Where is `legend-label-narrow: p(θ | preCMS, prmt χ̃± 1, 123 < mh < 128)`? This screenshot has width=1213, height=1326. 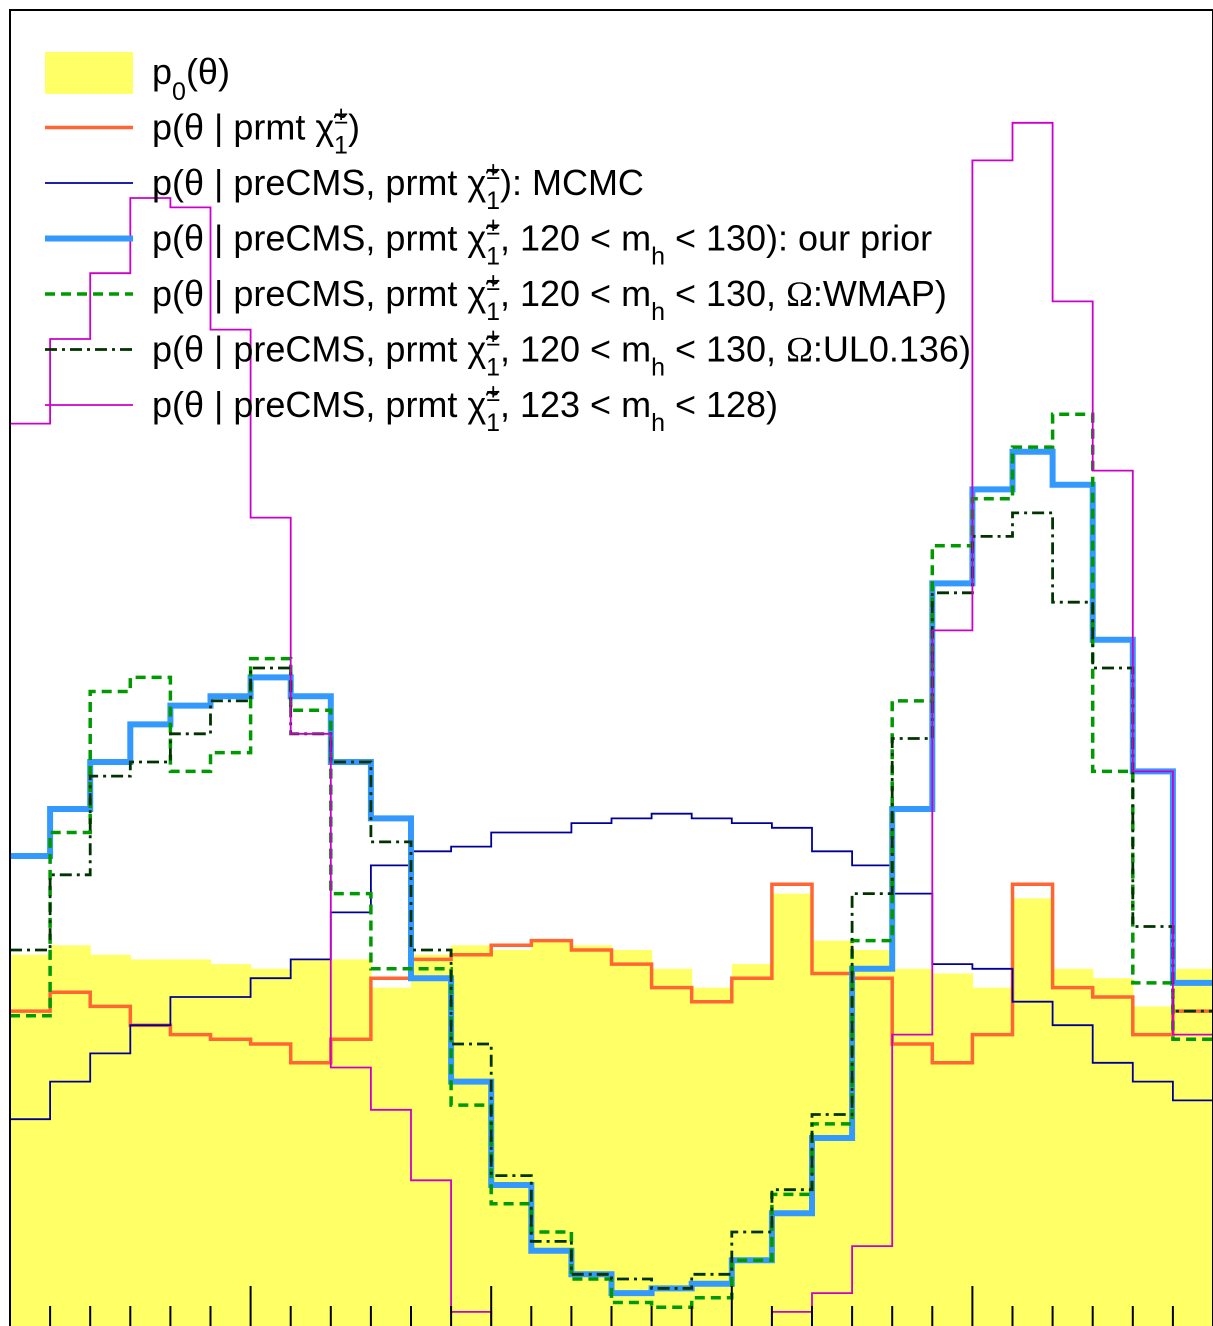 legend-label-narrow: p(θ | preCMS, prmt χ̃± 1, 123 < mh < 128) is located at coordinates (465, 408).